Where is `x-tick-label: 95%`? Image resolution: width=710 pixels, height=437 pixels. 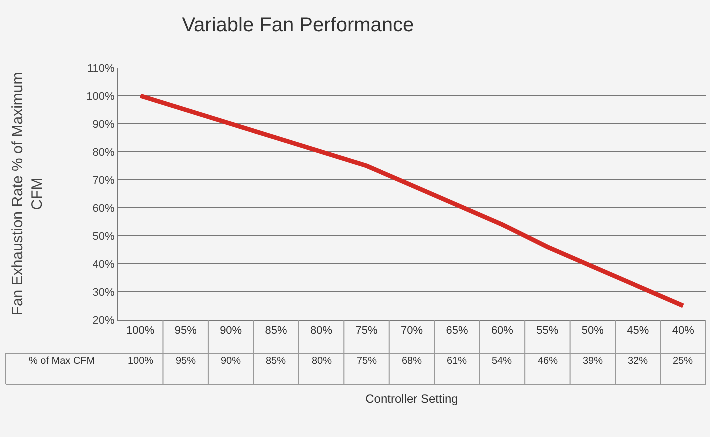 x-tick-label: 95% is located at coordinates (186, 331).